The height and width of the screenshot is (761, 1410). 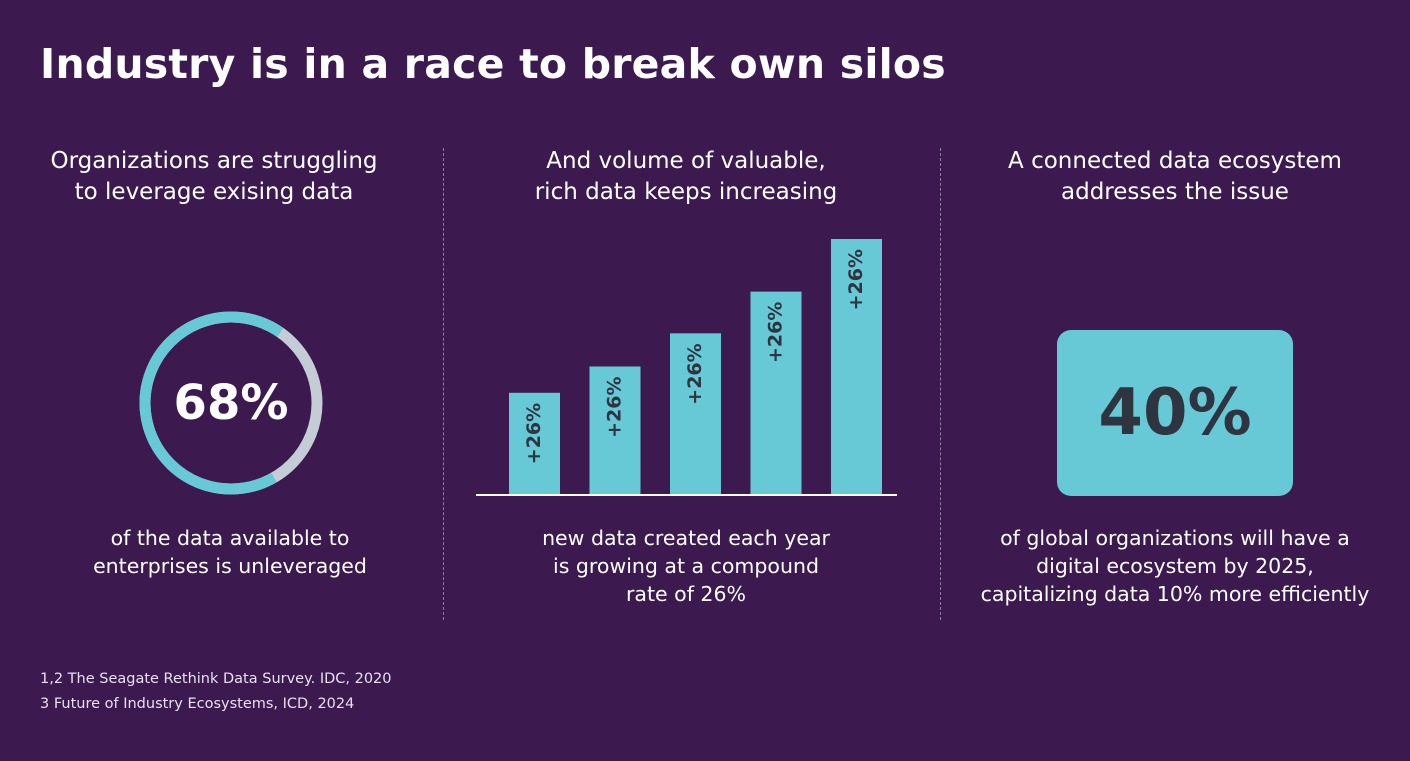 I want to click on column-2-caption-line-2: is growing at a compound, so click(x=686, y=566).